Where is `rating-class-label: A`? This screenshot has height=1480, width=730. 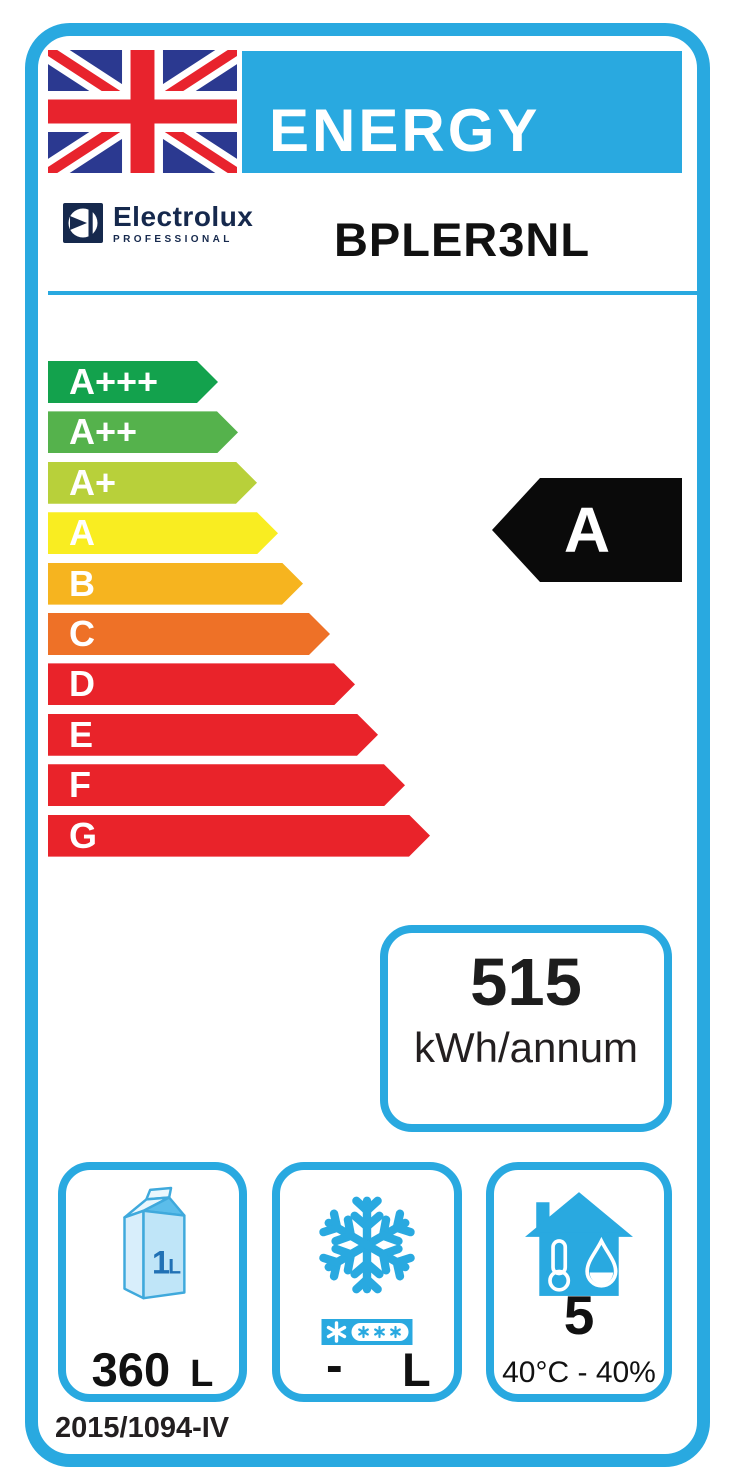
rating-class-label: A is located at coordinates (82, 533).